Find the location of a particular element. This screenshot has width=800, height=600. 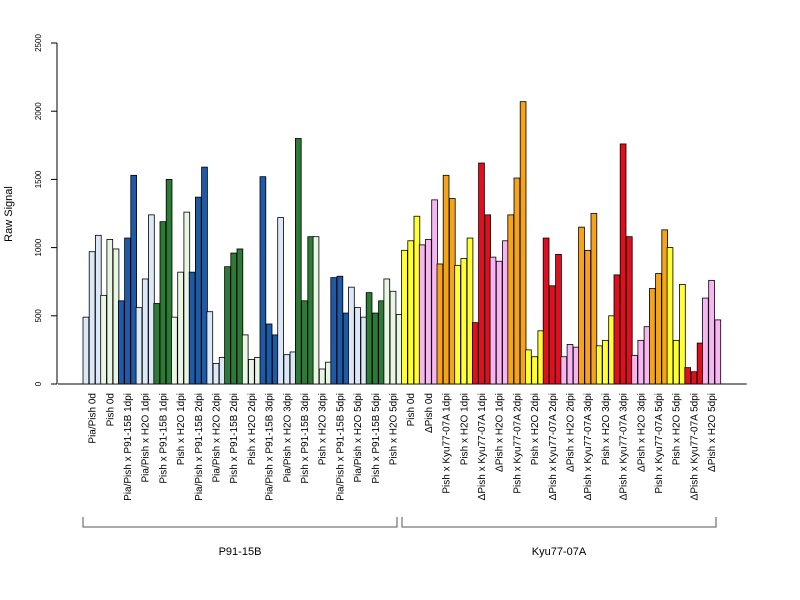

category-label: ΔPish x Kyu77-07A 5dpi is located at coordinates (694, 446).